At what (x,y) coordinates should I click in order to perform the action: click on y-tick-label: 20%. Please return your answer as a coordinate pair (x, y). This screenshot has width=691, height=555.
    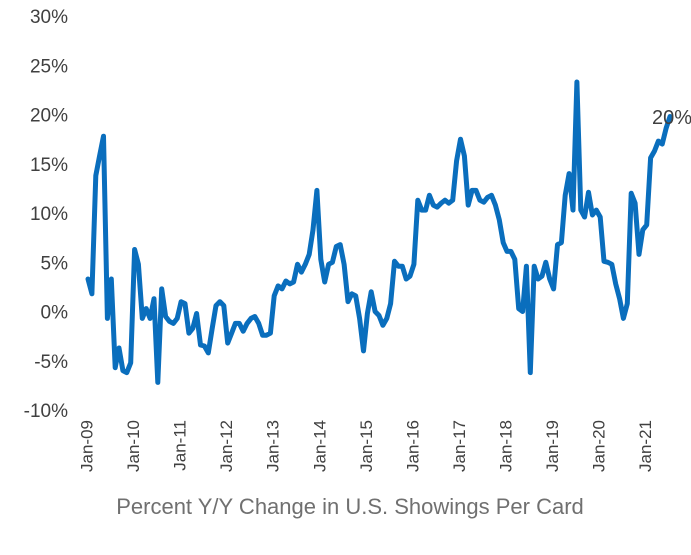
    Looking at the image, I should click on (49, 116).